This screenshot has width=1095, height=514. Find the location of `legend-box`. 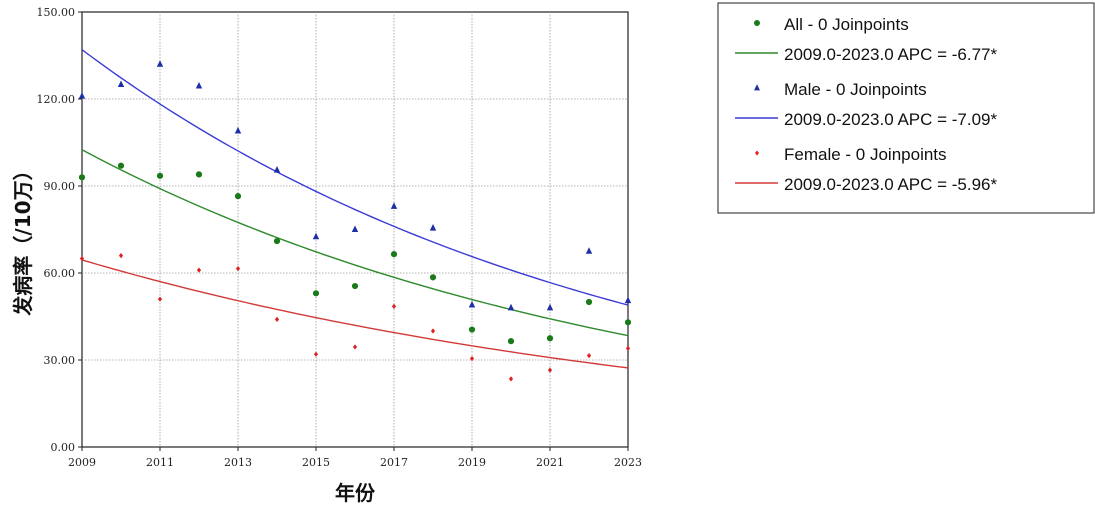

legend-box is located at coordinates (906, 108).